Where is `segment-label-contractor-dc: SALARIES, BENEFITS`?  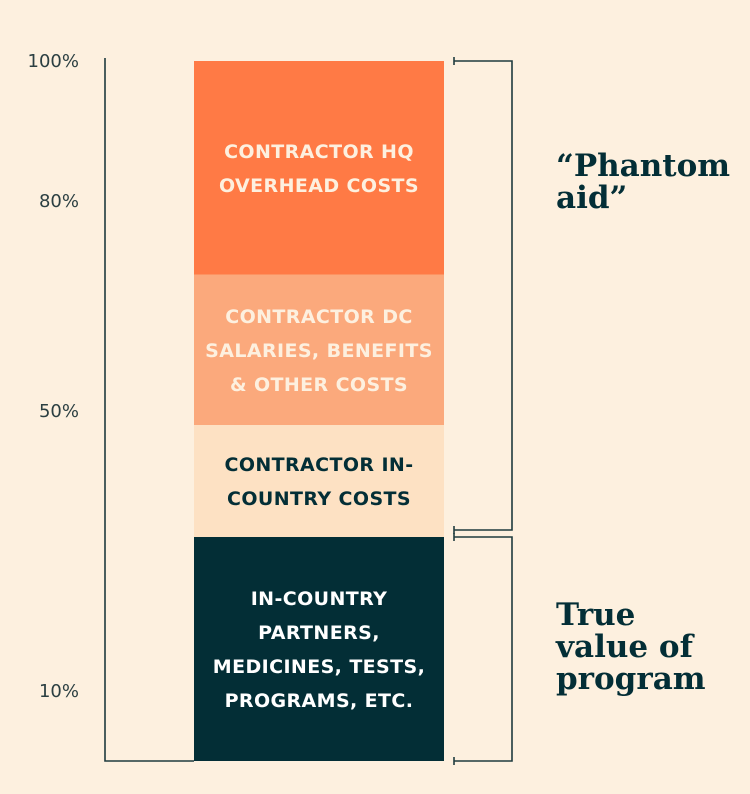
segment-label-contractor-dc: SALARIES, BENEFITS is located at coordinates (319, 351).